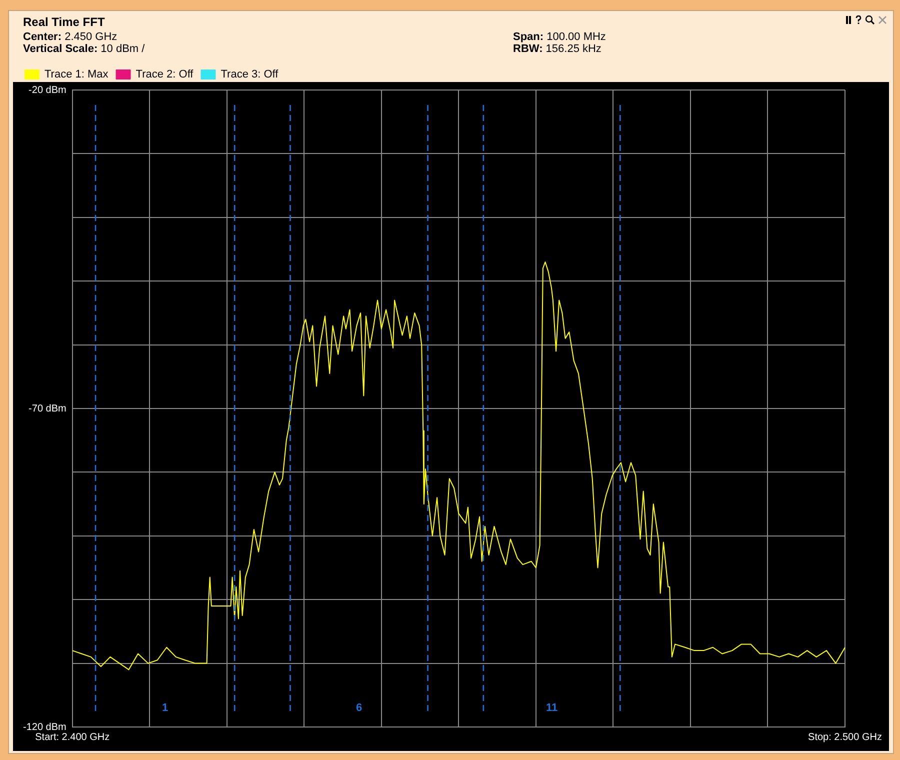 Image resolution: width=900 pixels, height=760 pixels. I want to click on chart-title: Real Time FFT, so click(64, 22).